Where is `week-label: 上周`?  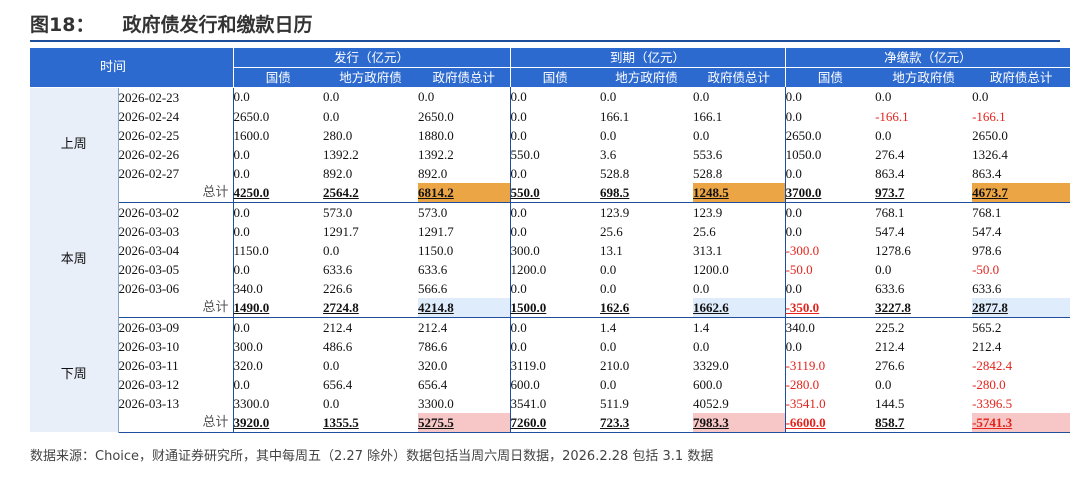 week-label: 上周 is located at coordinates (74, 144).